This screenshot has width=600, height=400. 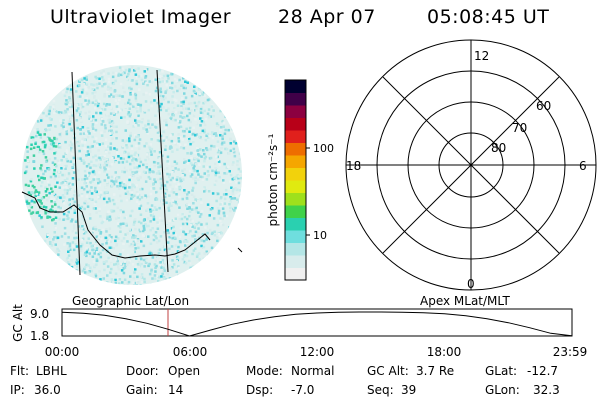 I want to click on glon-value: 32.3, so click(x=546, y=390).